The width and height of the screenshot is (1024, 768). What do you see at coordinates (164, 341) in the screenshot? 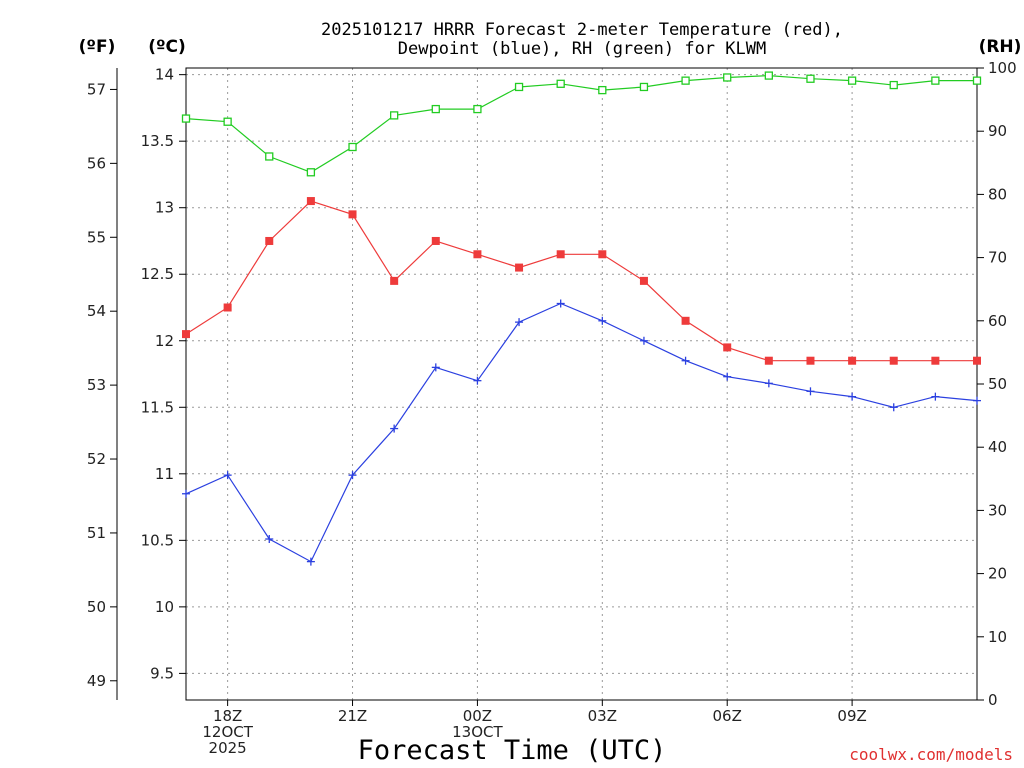
I see `celsius-tick-label: 12` at bounding box center [164, 341].